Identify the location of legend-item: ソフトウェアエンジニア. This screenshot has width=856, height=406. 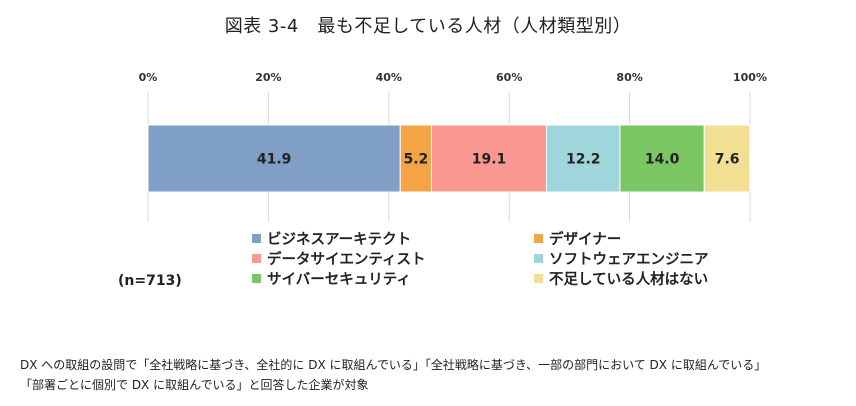
(653, 258).